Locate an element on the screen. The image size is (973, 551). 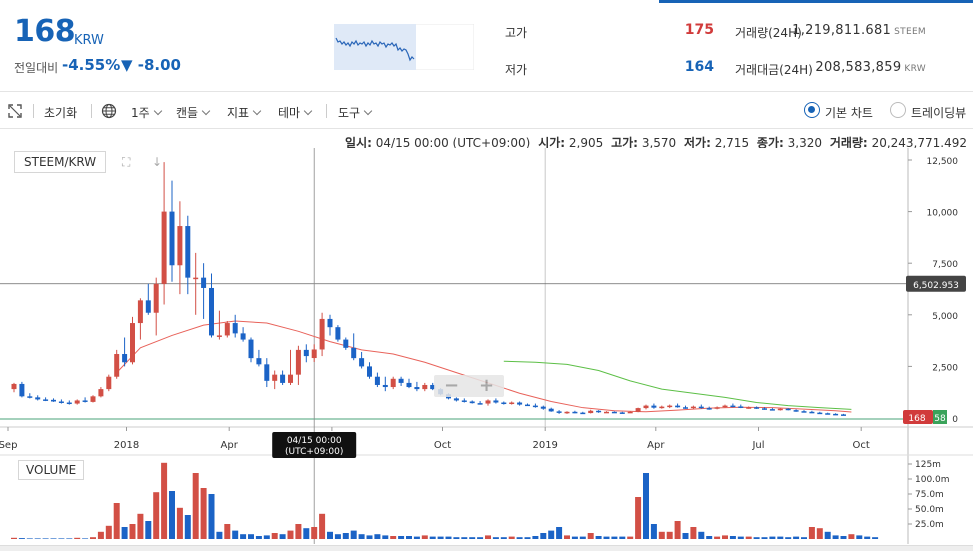
fullscreen-icon: ⛶ is located at coordinates (126, 162).